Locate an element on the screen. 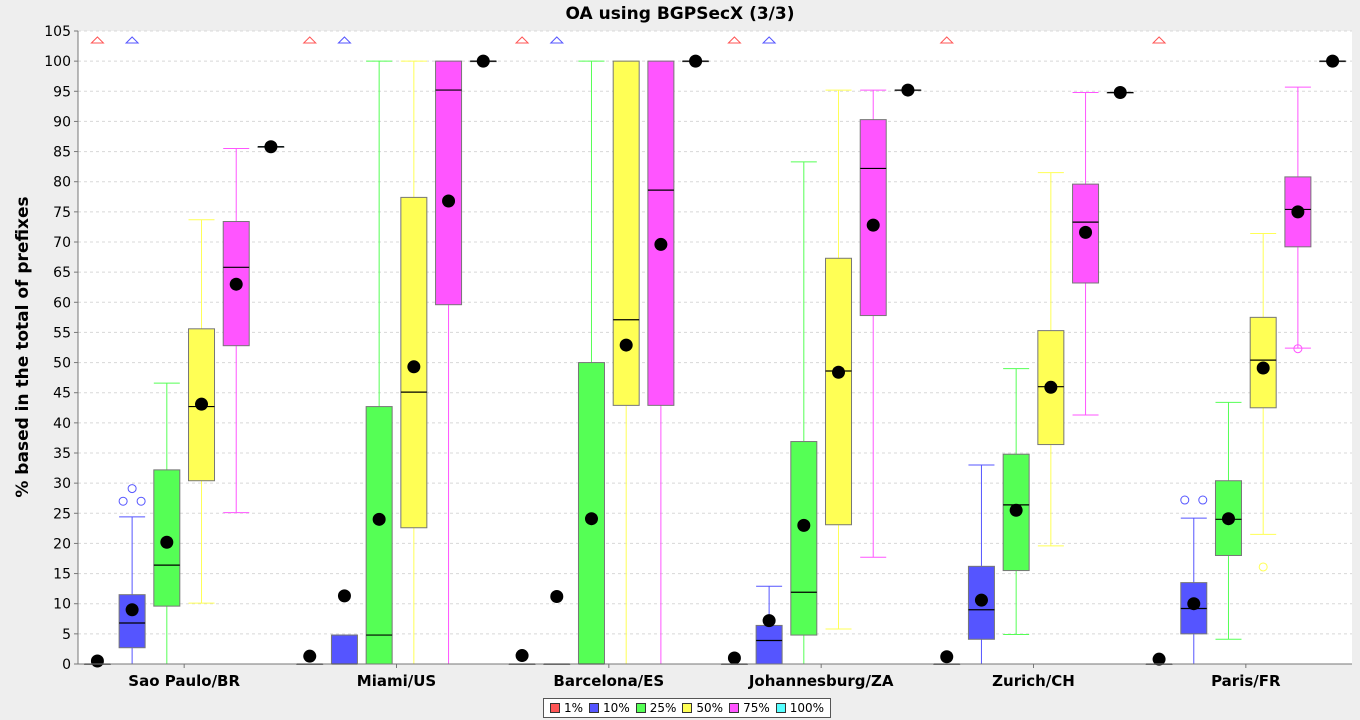  chart-title: OA using BGPSecX (3/3) is located at coordinates (680, 14).